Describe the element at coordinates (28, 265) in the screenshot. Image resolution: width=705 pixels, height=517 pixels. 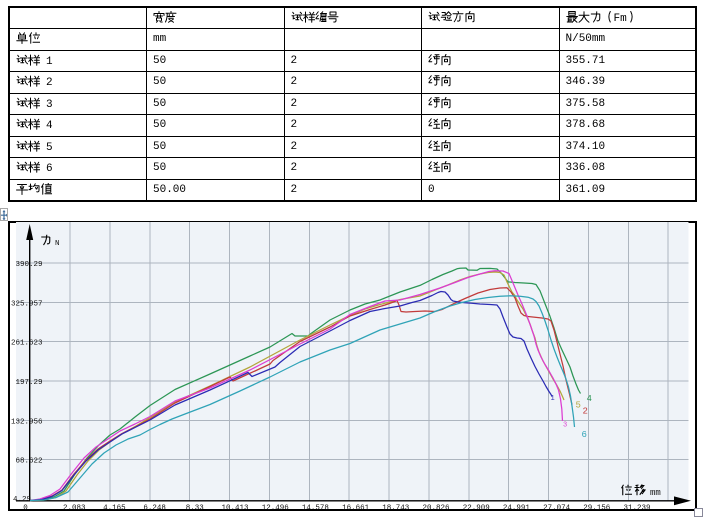
I see `svg-text: 390.29` at that location.